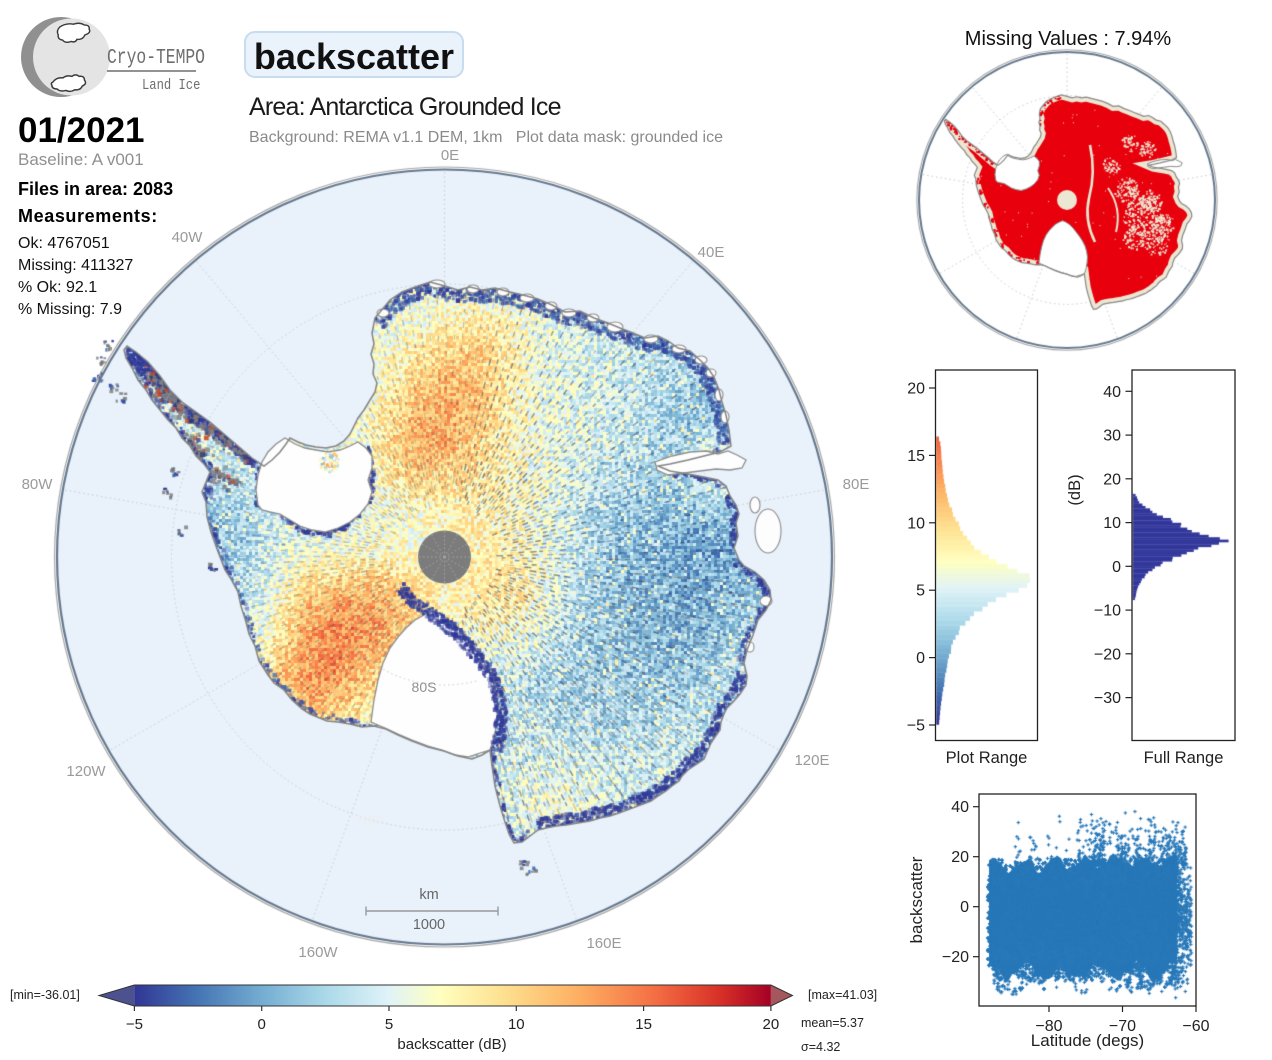  What do you see at coordinates (820, 1047) in the screenshot?
I see `svg-text: σ=4.32` at bounding box center [820, 1047].